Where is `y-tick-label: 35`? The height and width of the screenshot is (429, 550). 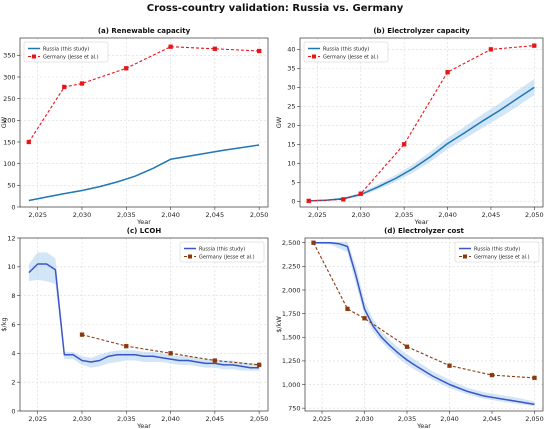 y-tick-label: 35 is located at coordinates (291, 69).